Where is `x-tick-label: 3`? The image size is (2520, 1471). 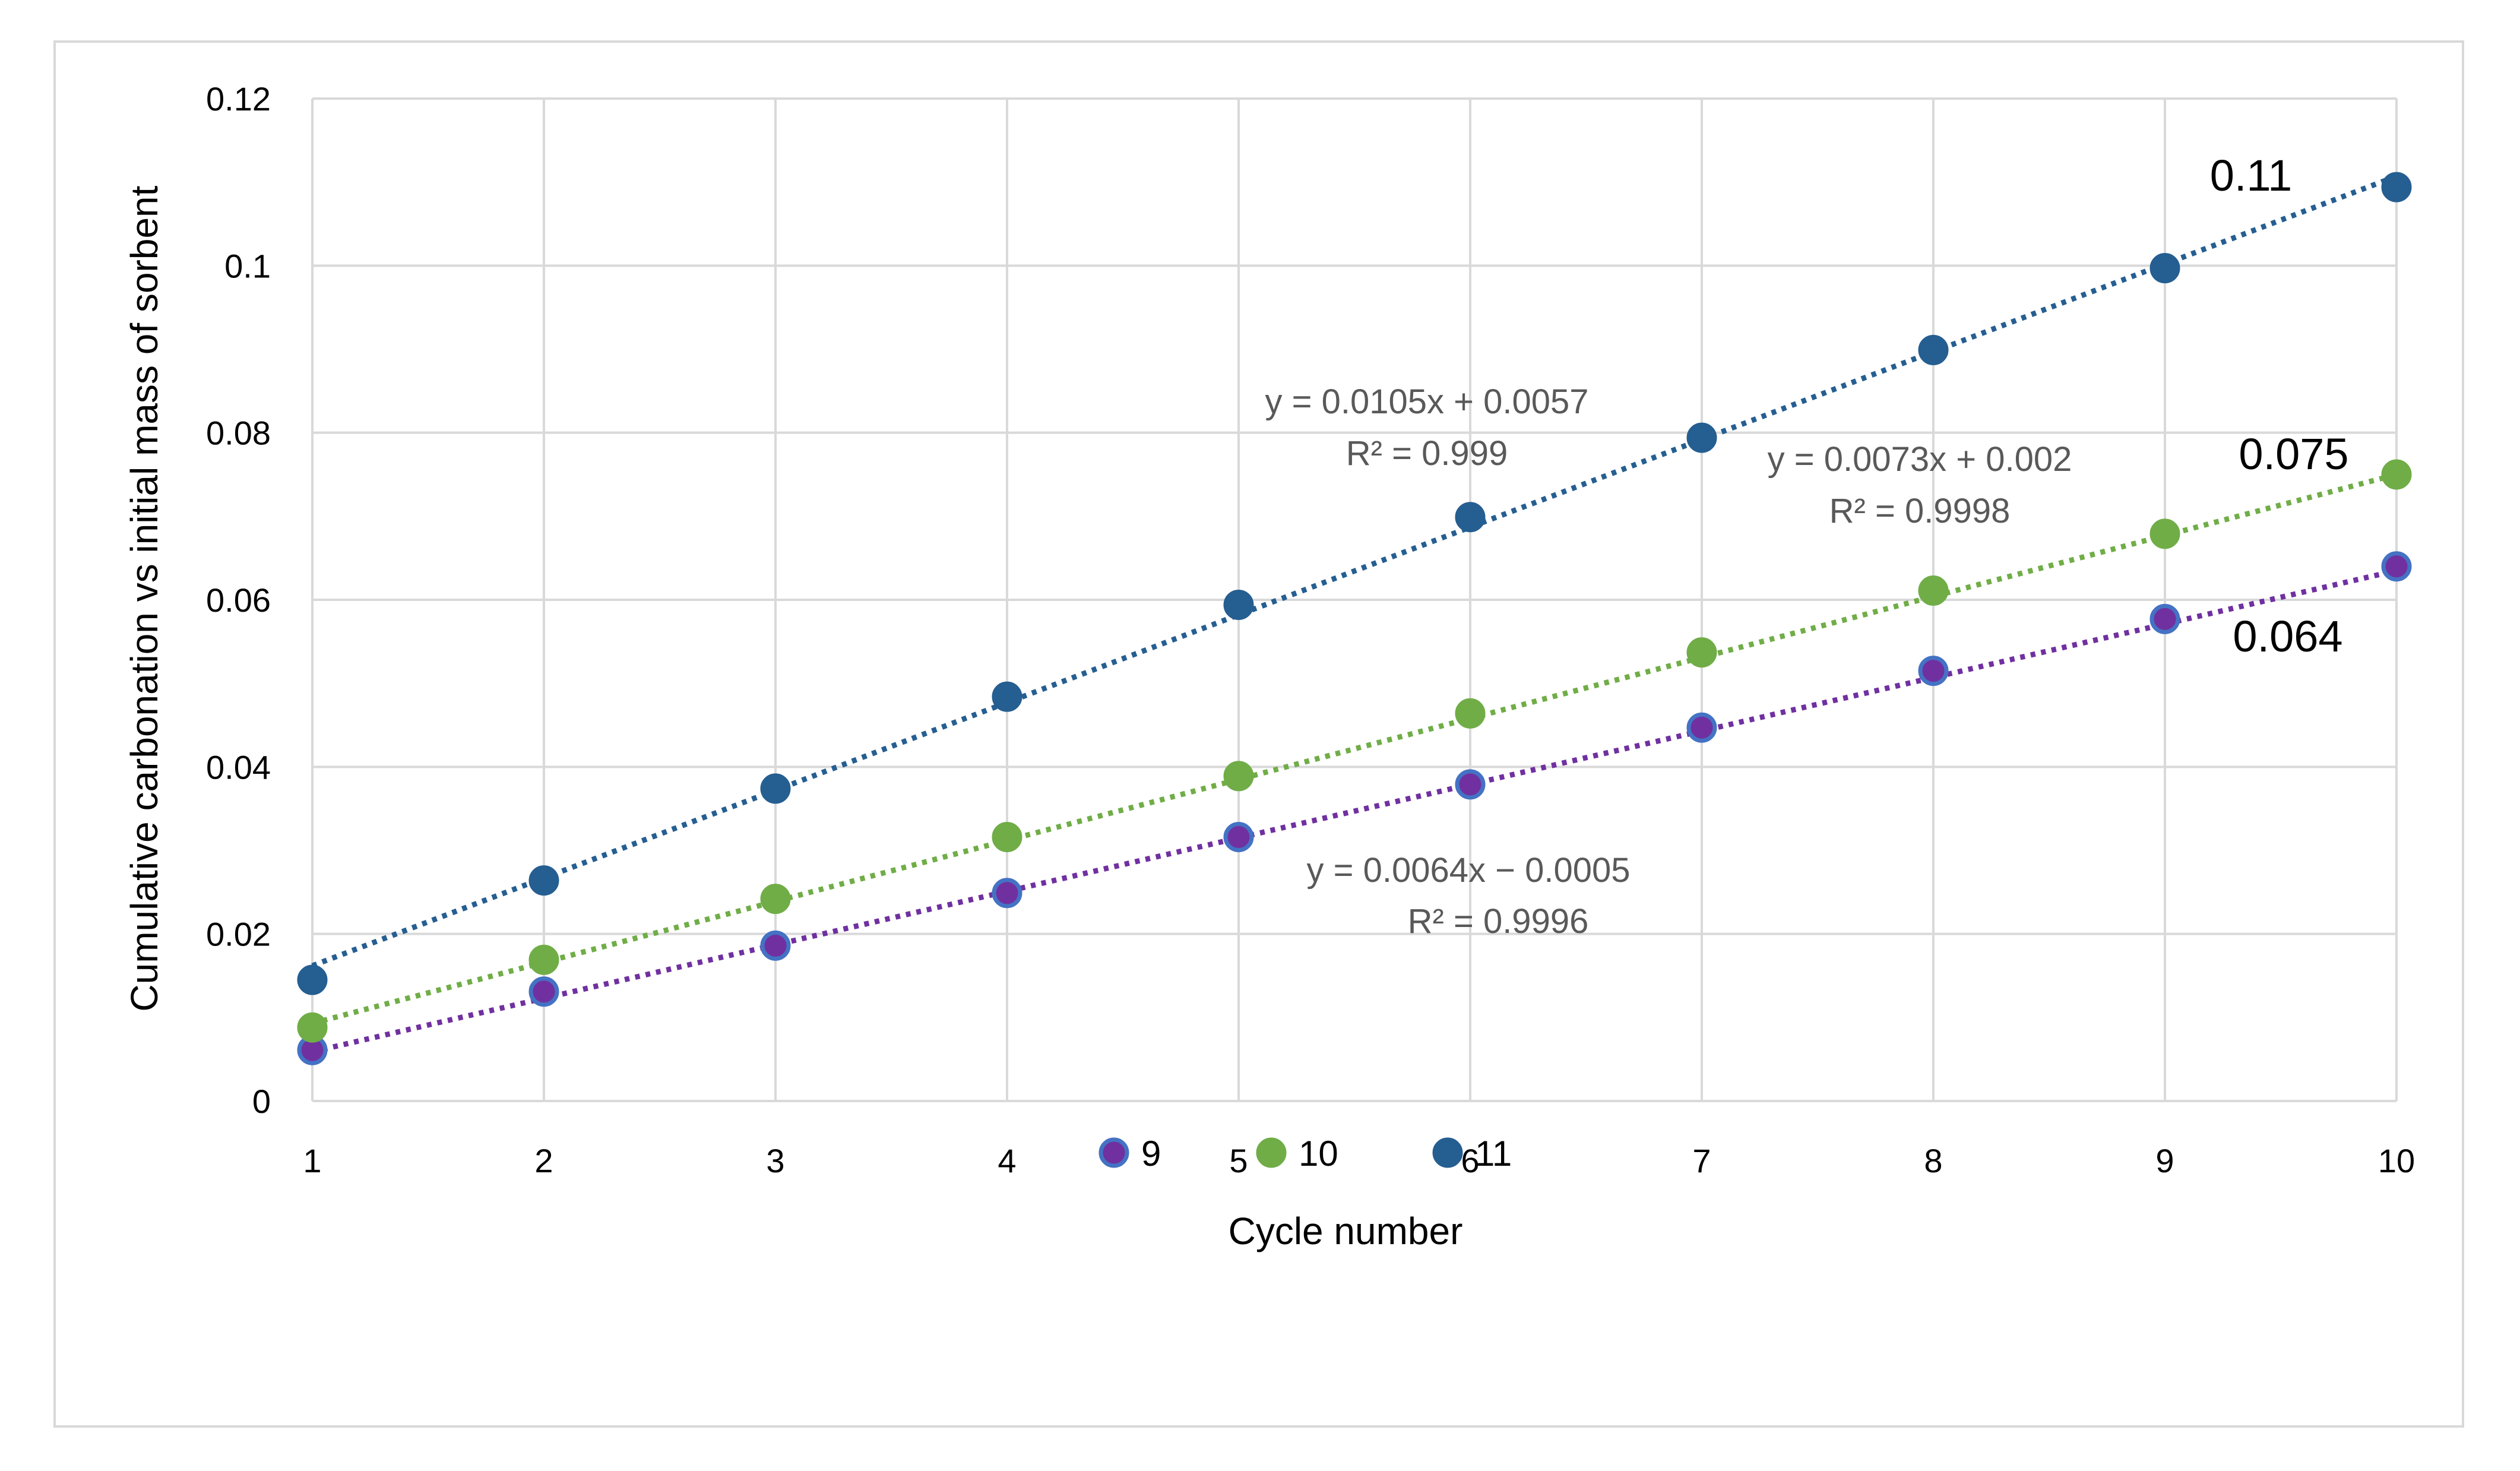 x-tick-label: 3 is located at coordinates (775, 1160).